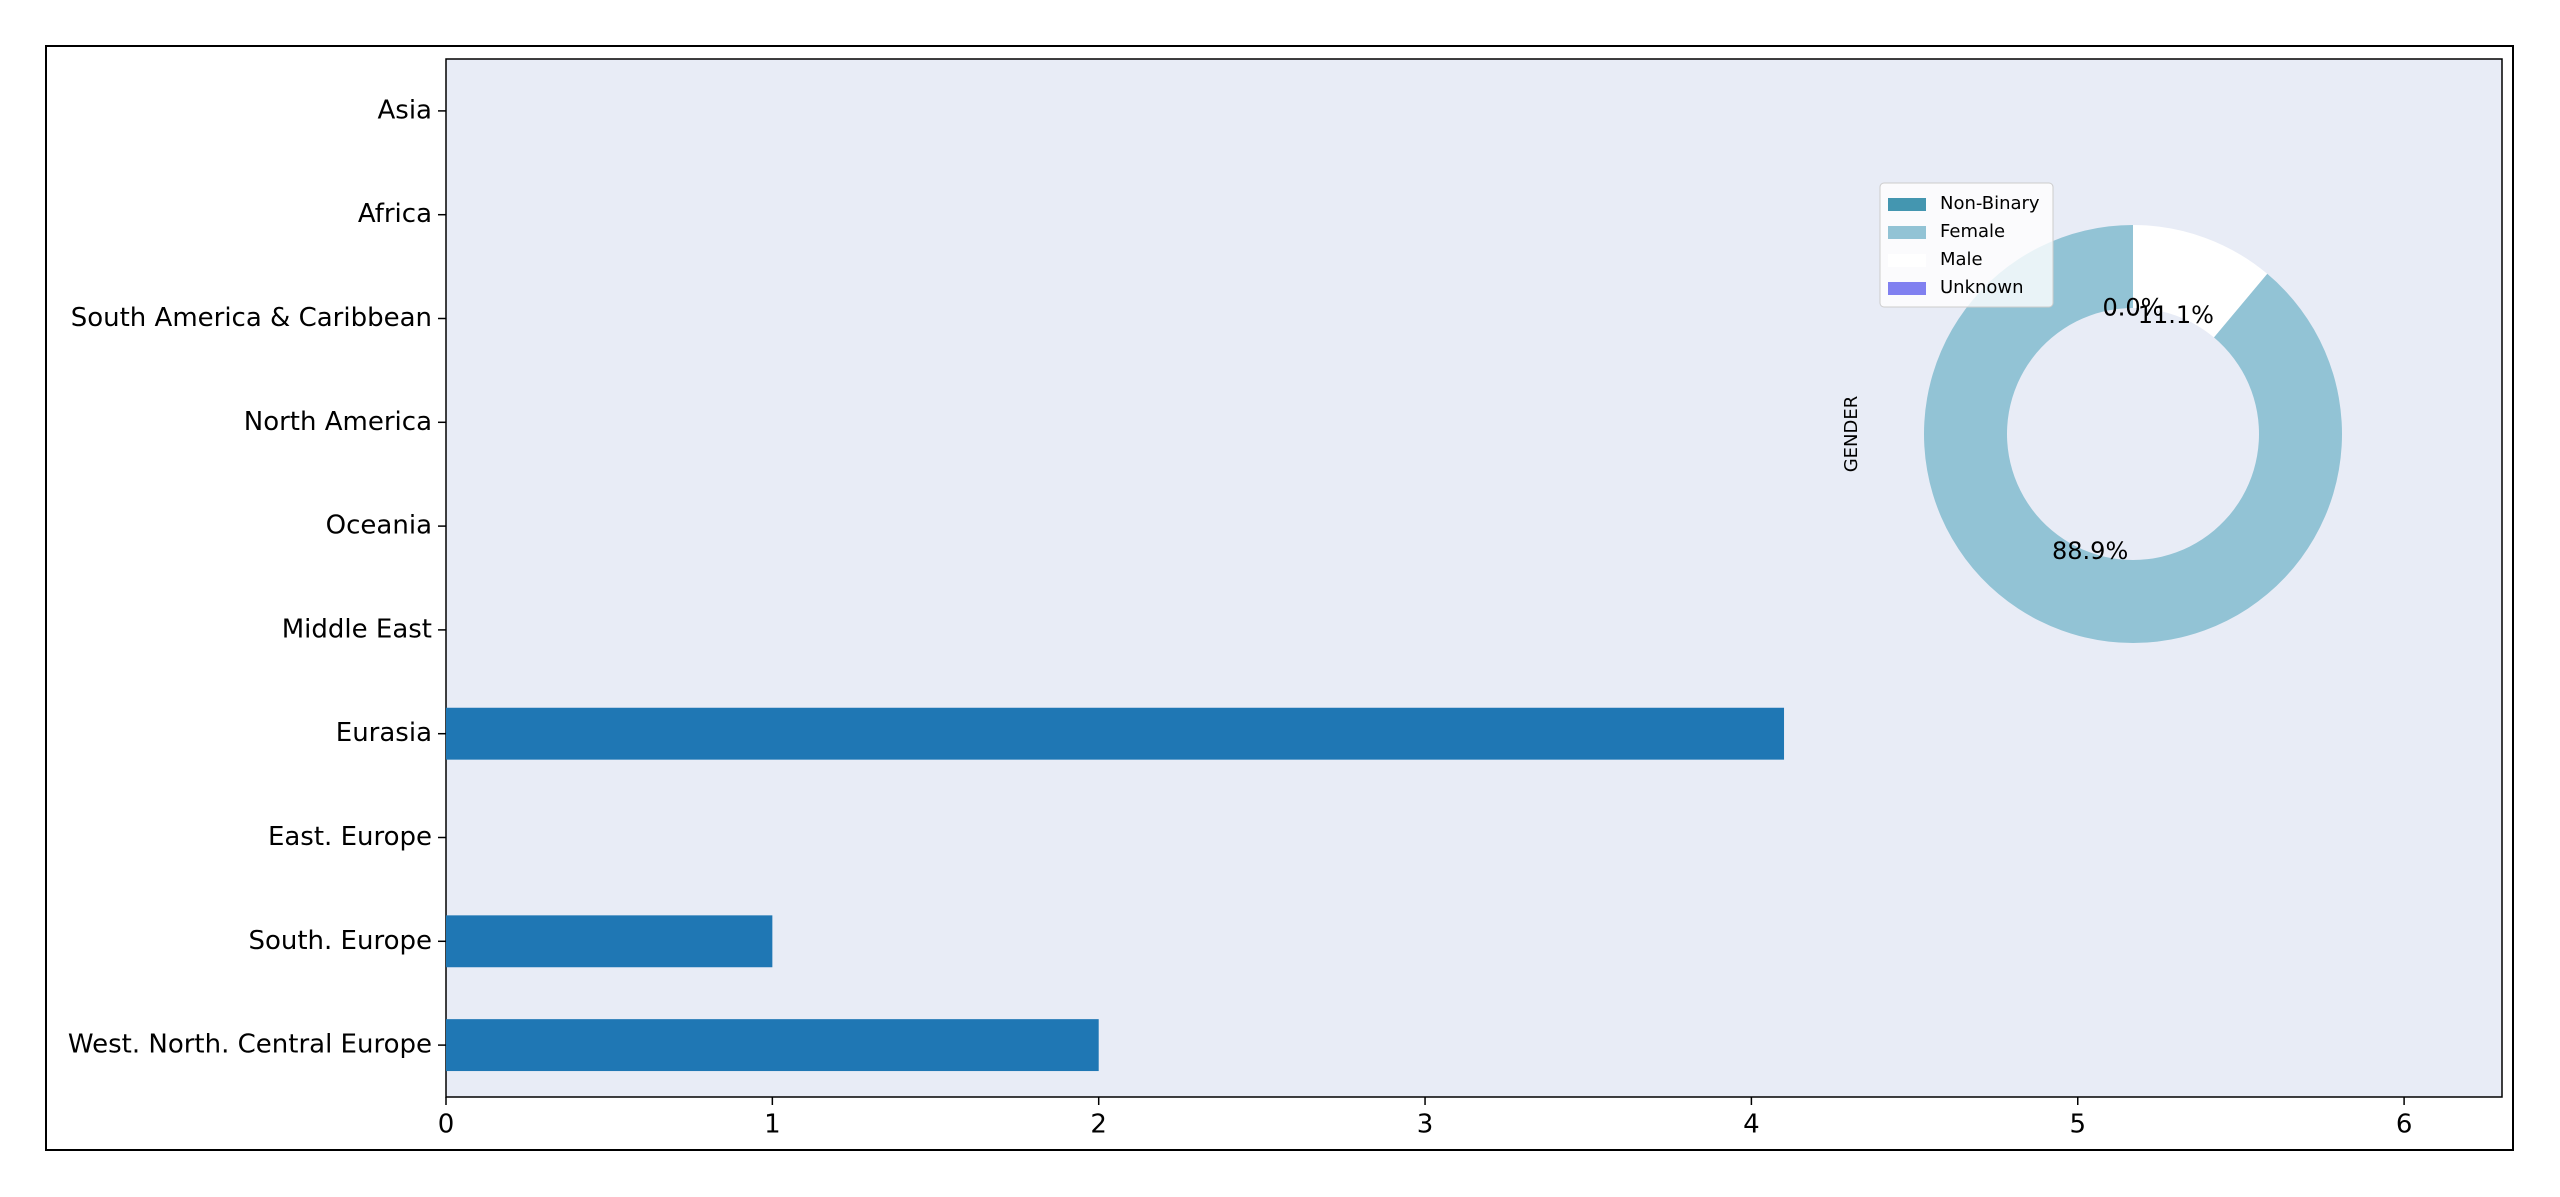  What do you see at coordinates (1982, 287) in the screenshot?
I see `legend-label: Unknown` at bounding box center [1982, 287].